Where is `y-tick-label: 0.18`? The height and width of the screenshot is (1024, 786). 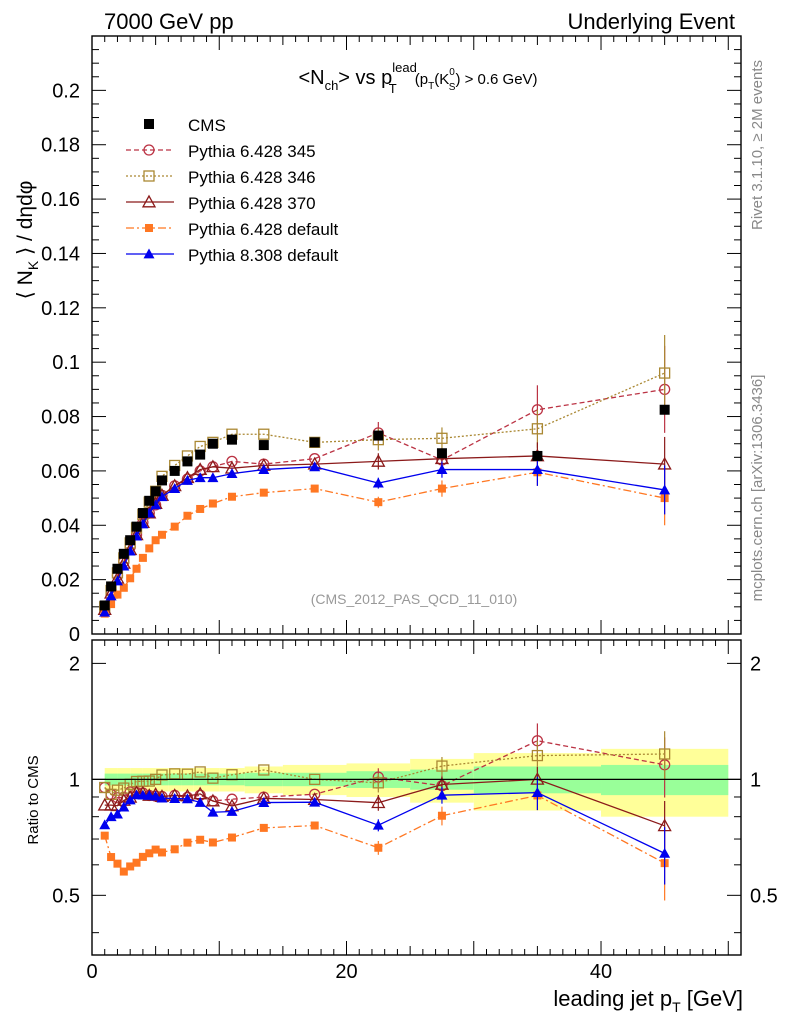
y-tick-label: 0.18 is located at coordinates (60, 146).